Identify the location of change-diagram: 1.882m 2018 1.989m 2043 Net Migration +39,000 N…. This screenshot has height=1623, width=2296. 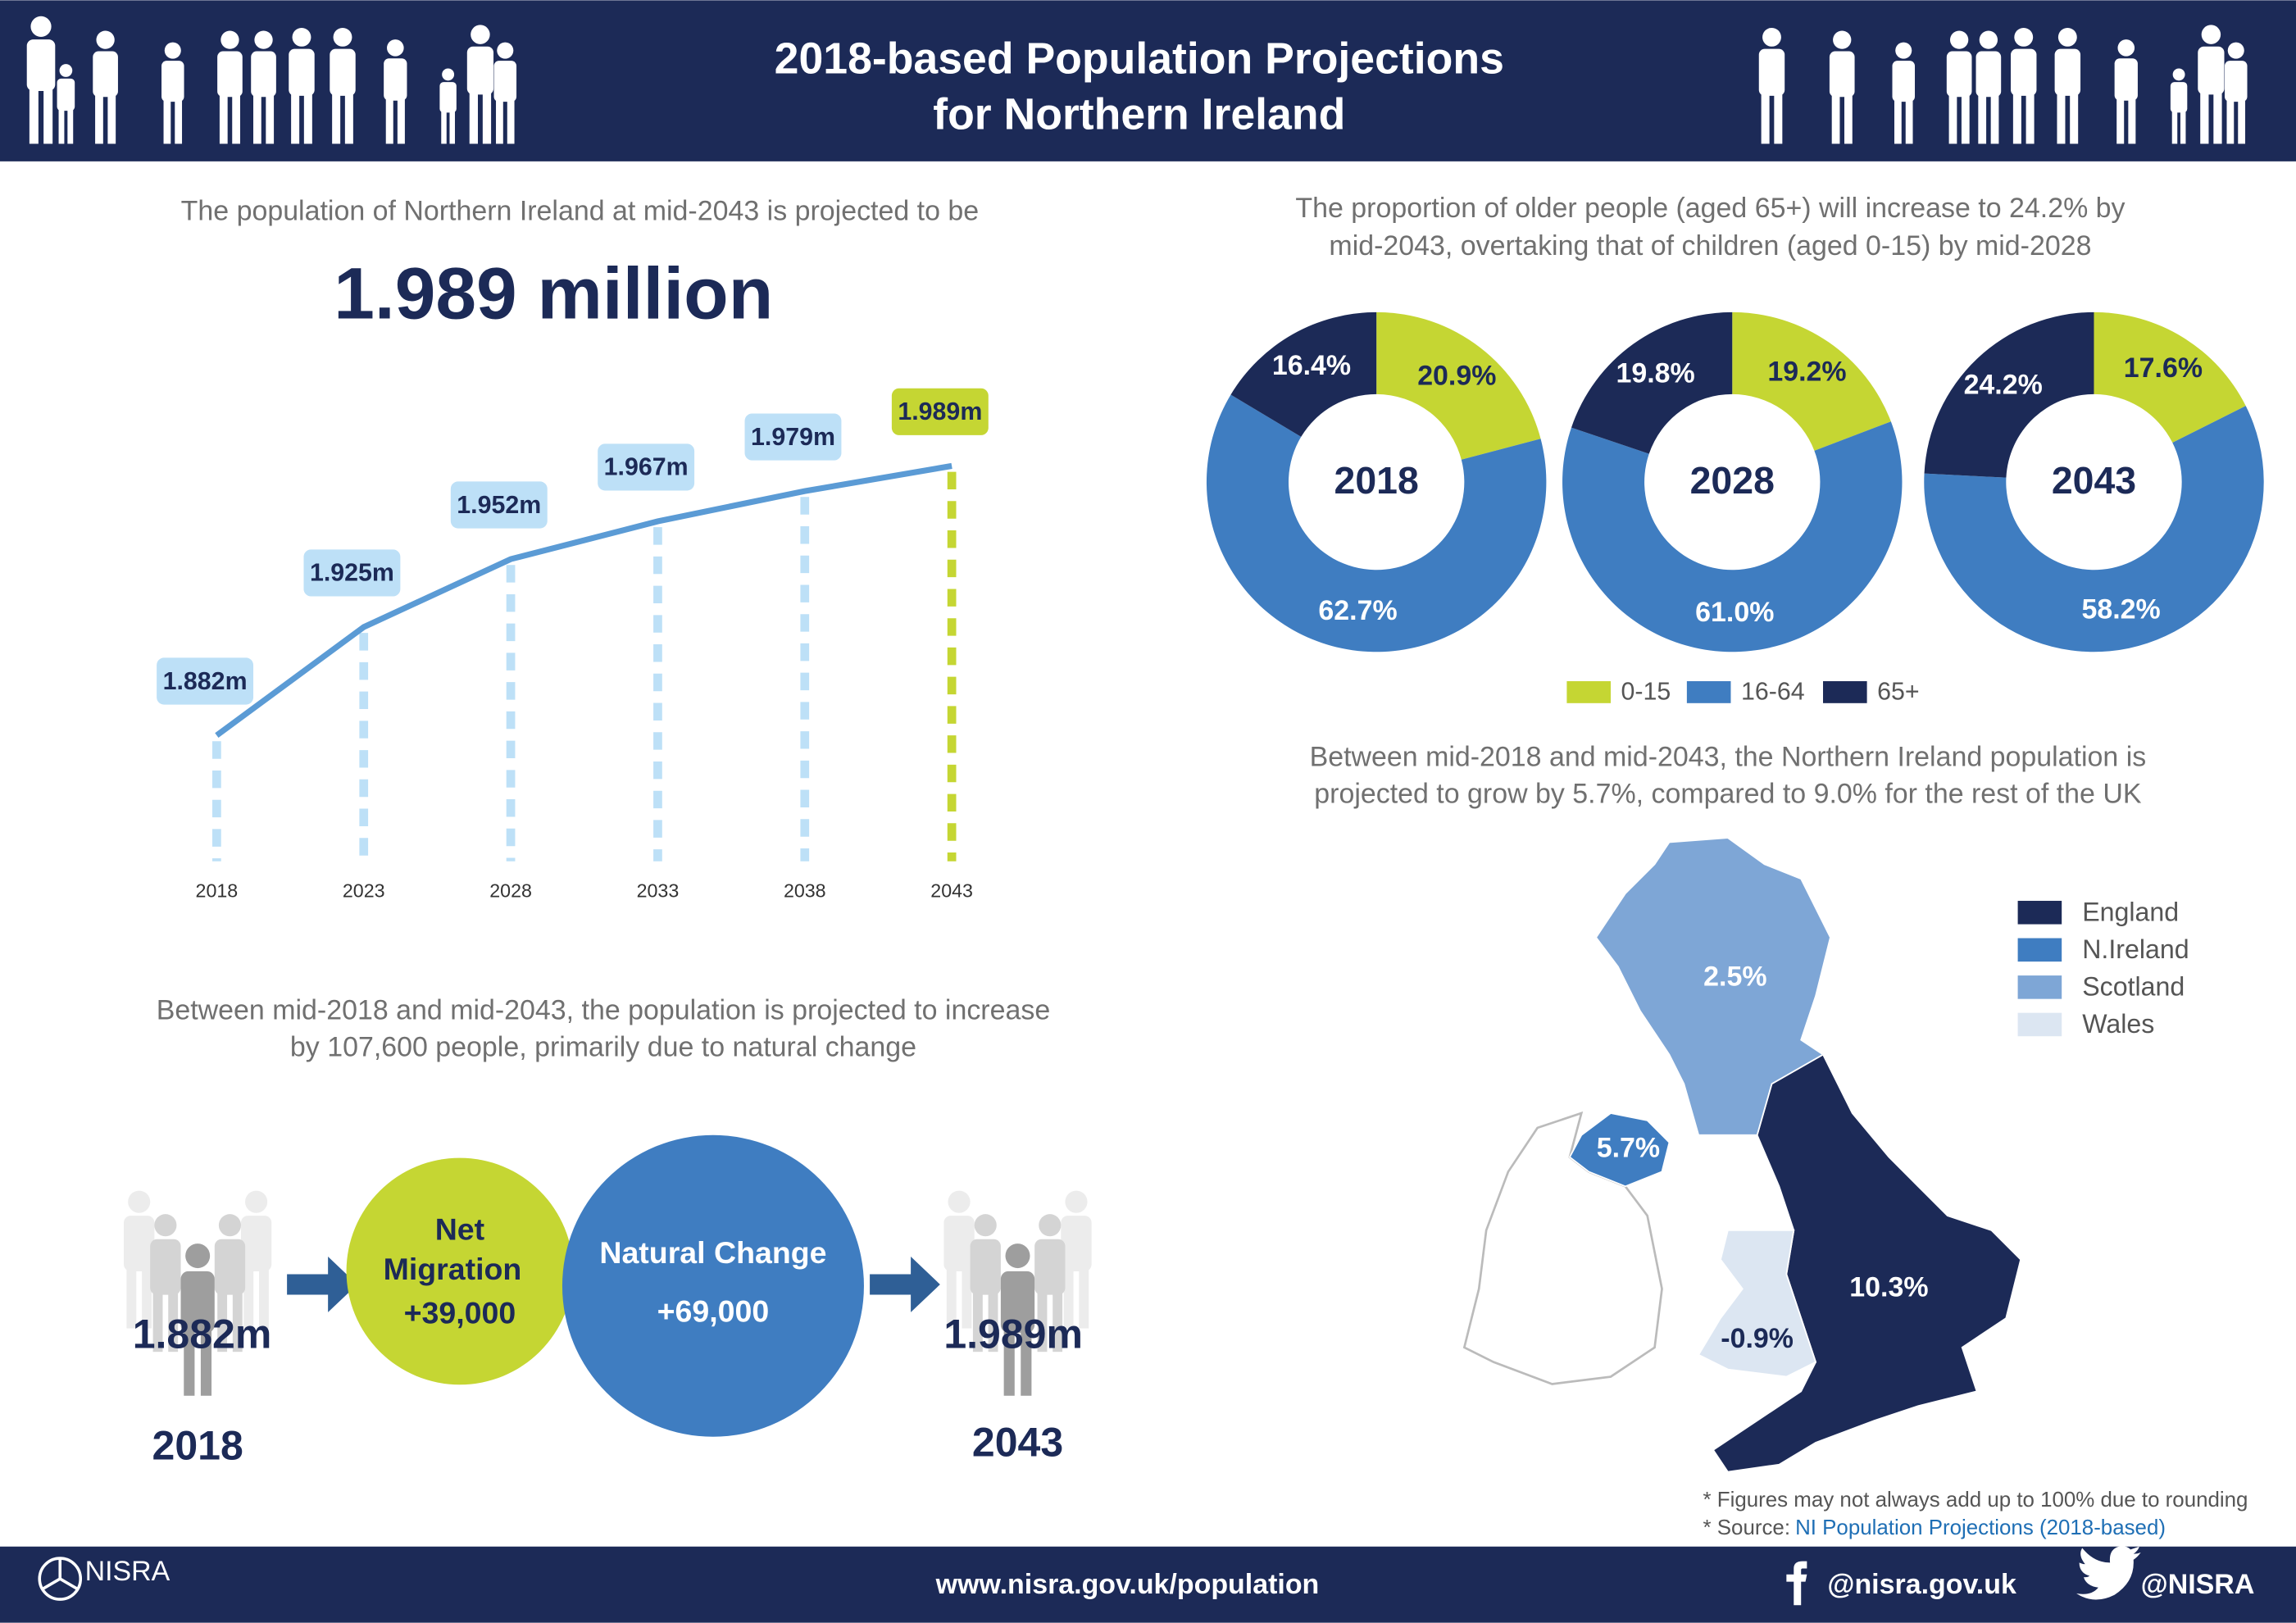
(608, 1301).